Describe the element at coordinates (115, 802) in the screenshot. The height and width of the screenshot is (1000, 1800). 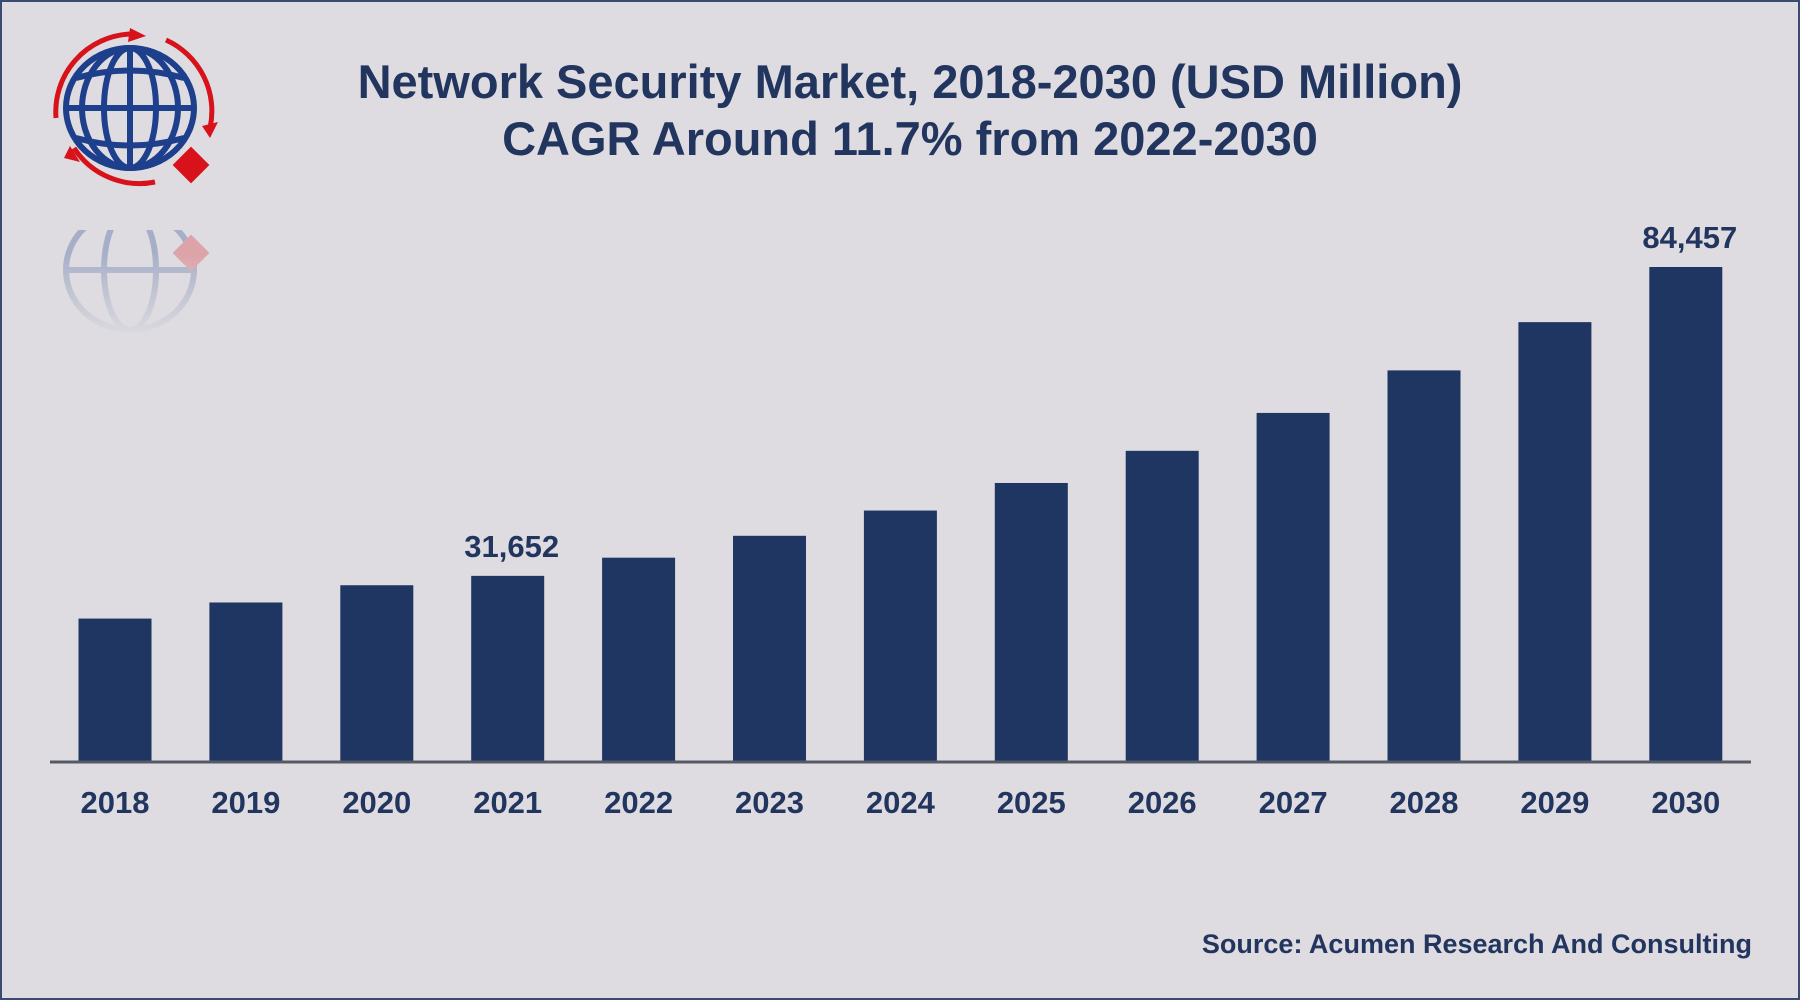
I see `x-tick-label: 2018` at that location.